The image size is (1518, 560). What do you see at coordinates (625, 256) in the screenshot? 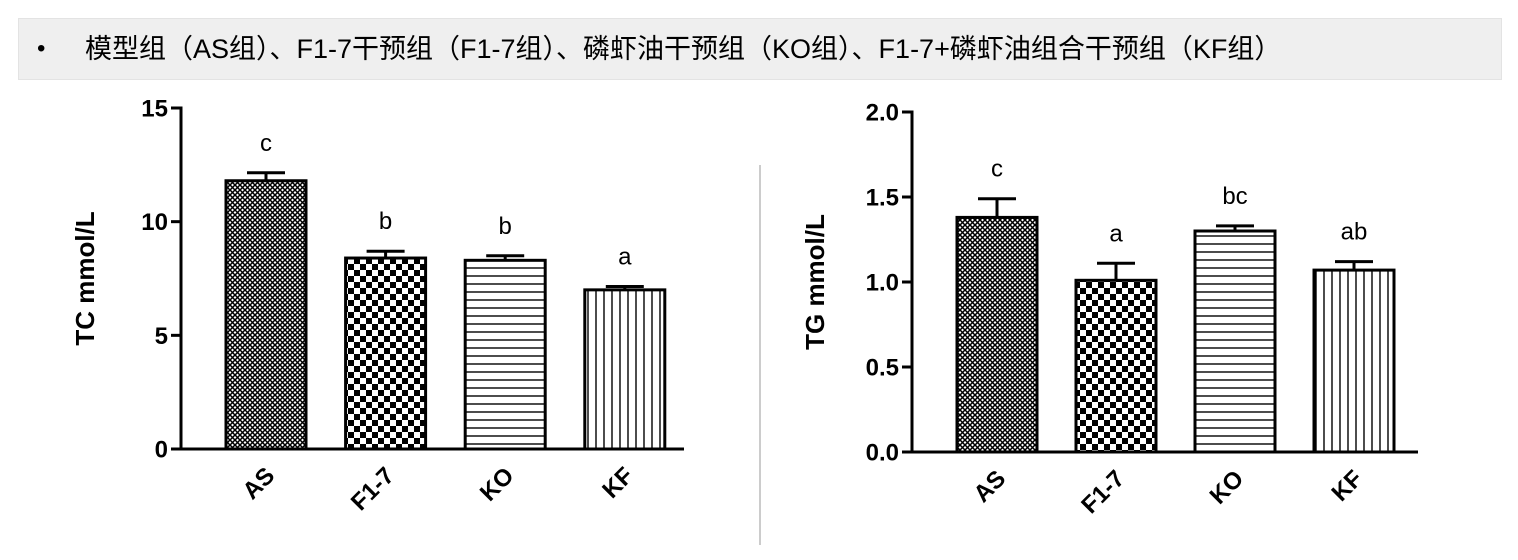
I see `significance-label-kf: a` at bounding box center [625, 256].